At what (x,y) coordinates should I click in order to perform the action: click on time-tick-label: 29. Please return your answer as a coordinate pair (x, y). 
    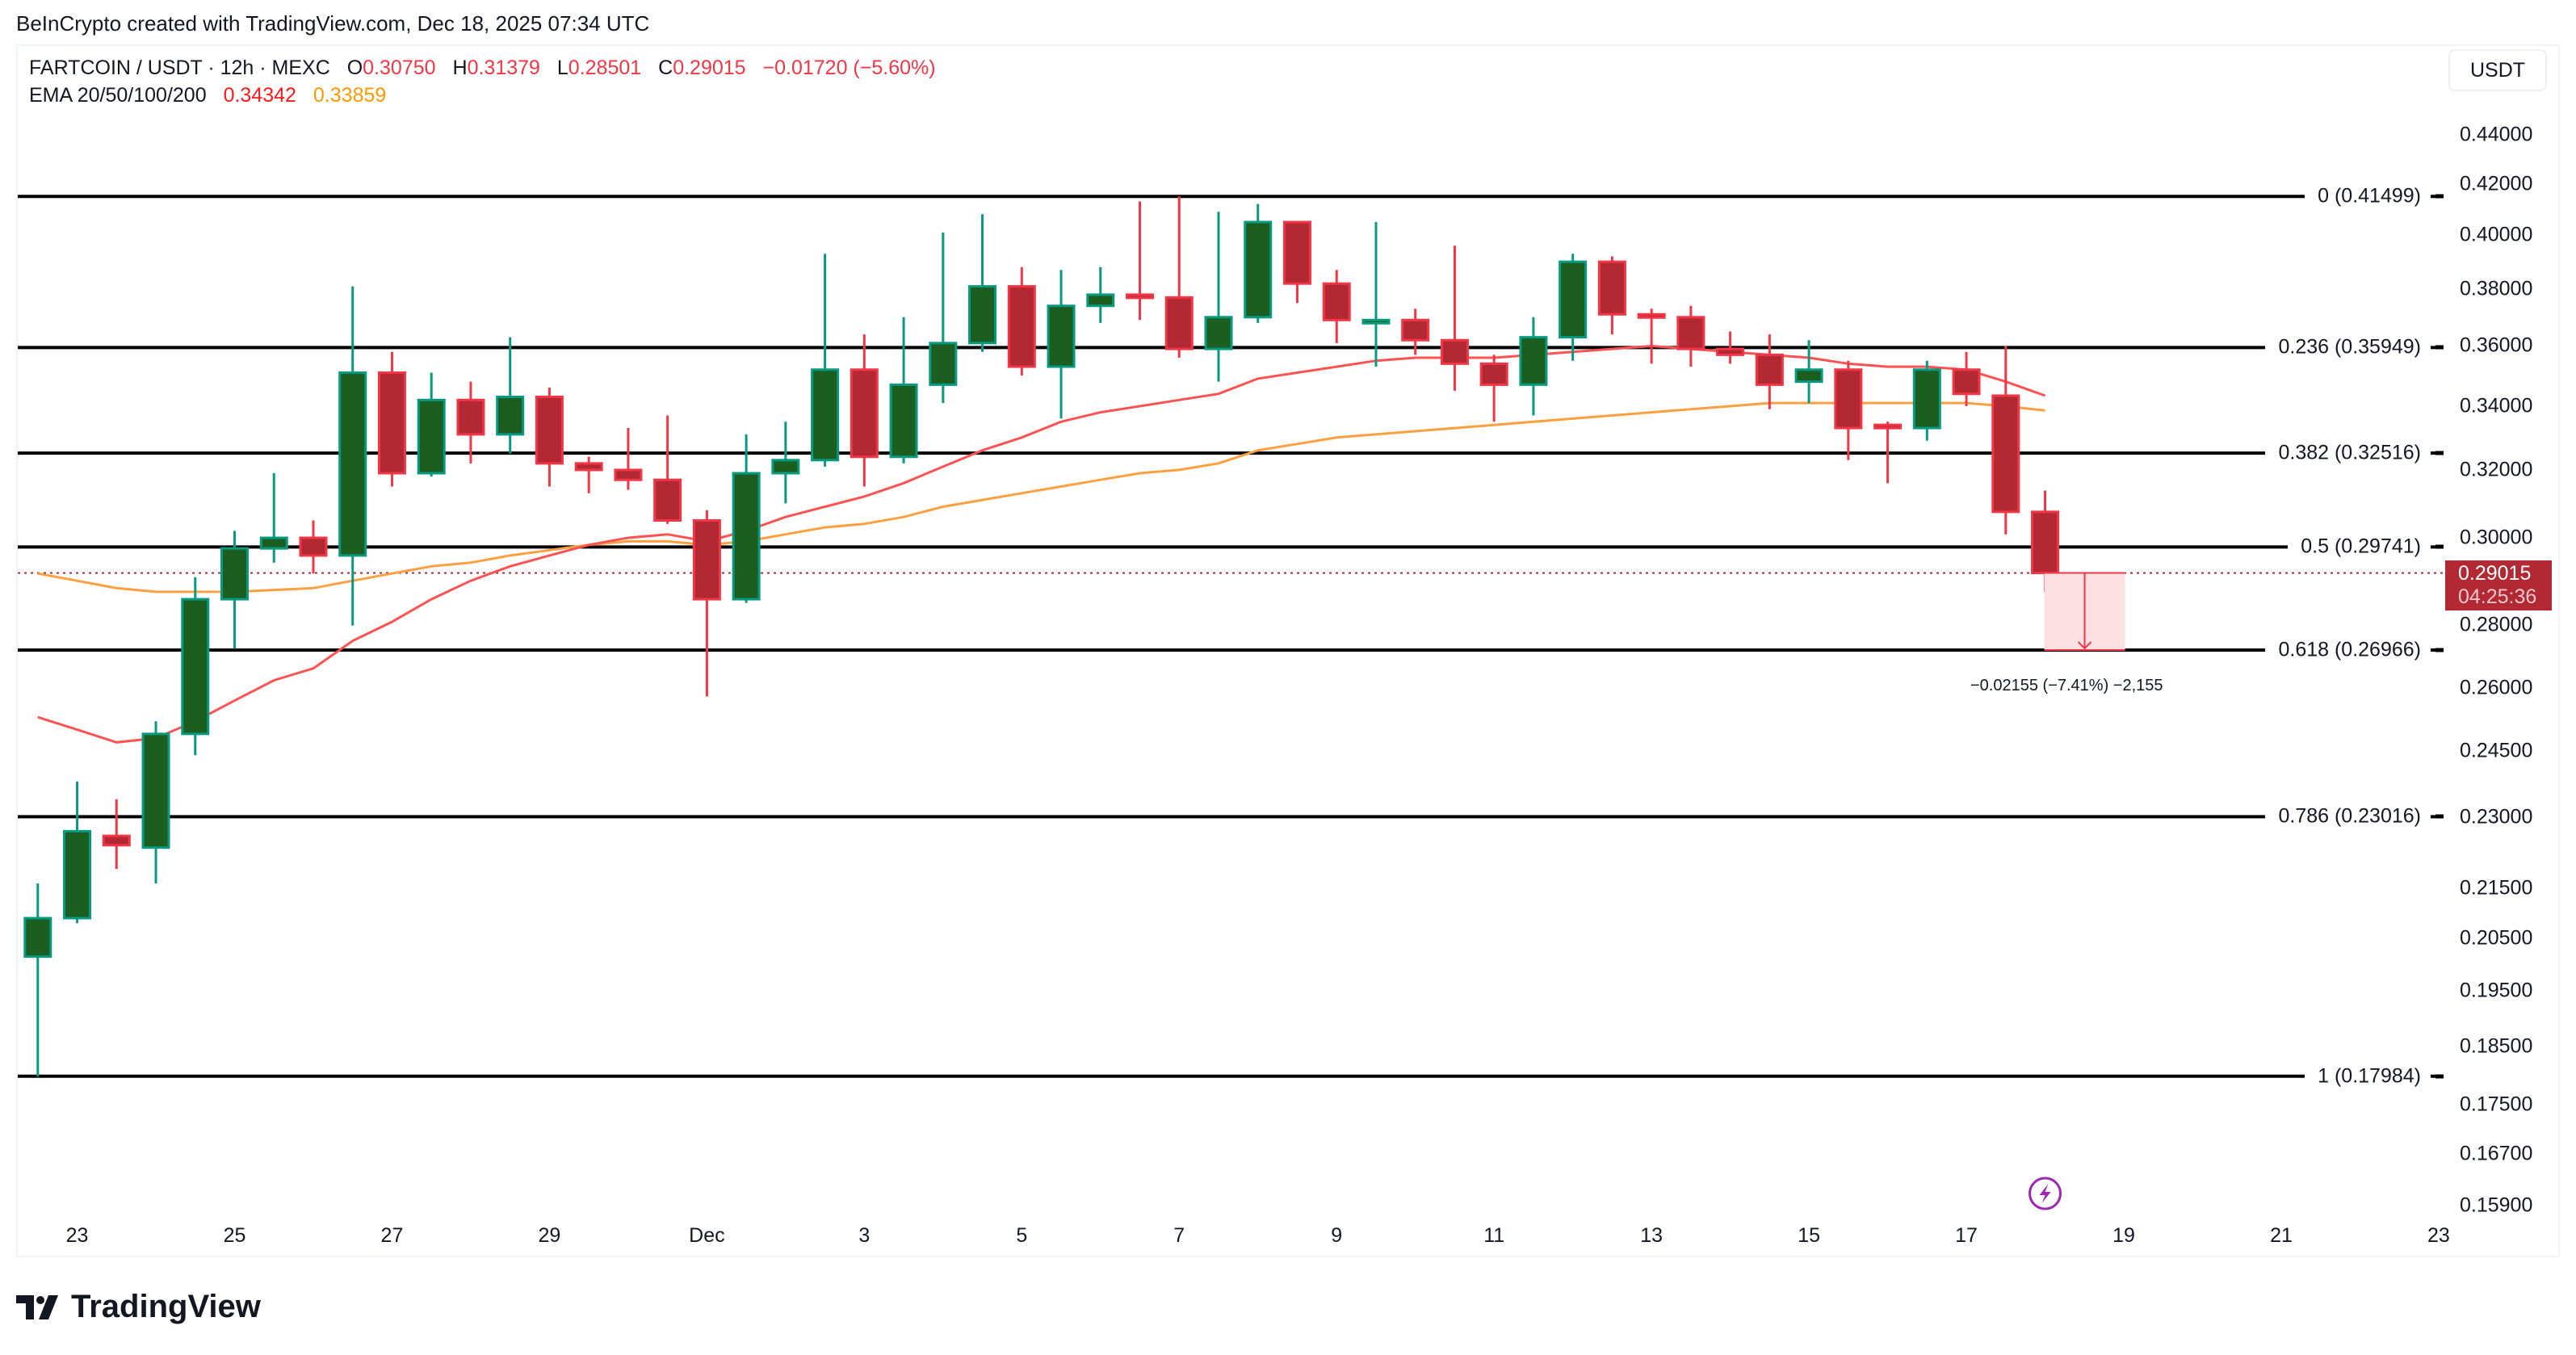
    Looking at the image, I should click on (549, 1236).